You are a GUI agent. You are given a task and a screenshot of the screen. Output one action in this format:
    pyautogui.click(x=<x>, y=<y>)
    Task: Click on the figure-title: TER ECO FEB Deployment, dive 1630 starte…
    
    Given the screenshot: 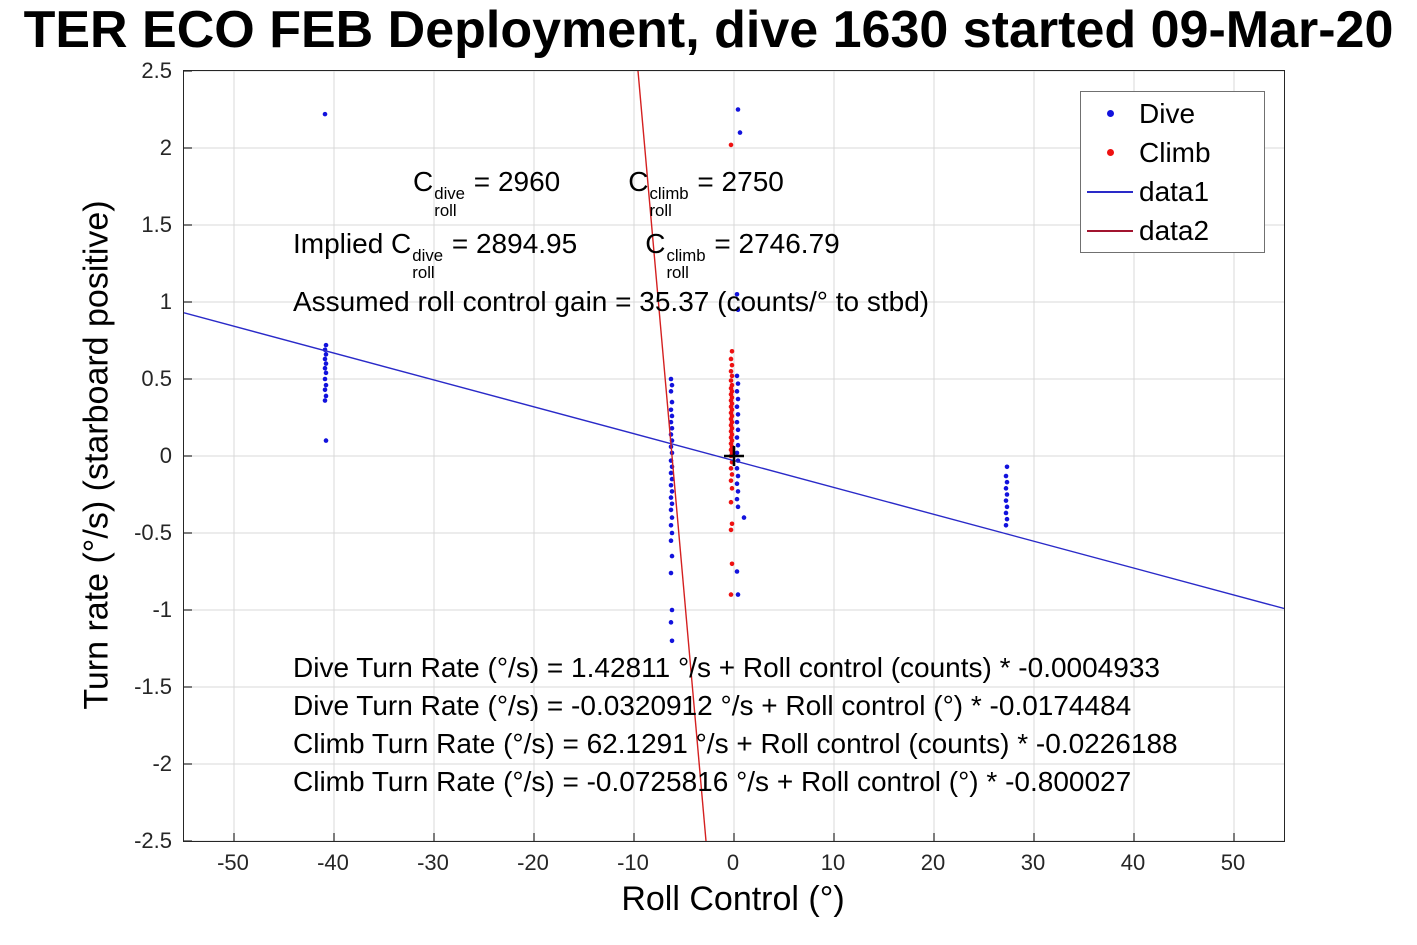 What is the action you would take?
    pyautogui.click(x=708, y=30)
    